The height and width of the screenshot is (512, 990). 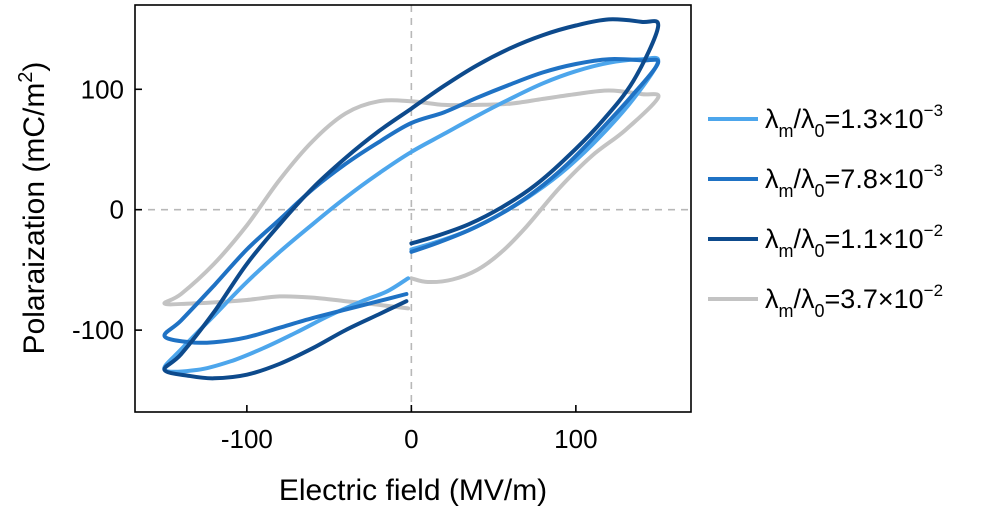 What do you see at coordinates (575, 439) in the screenshot?
I see `x-tick-label: 100` at bounding box center [575, 439].